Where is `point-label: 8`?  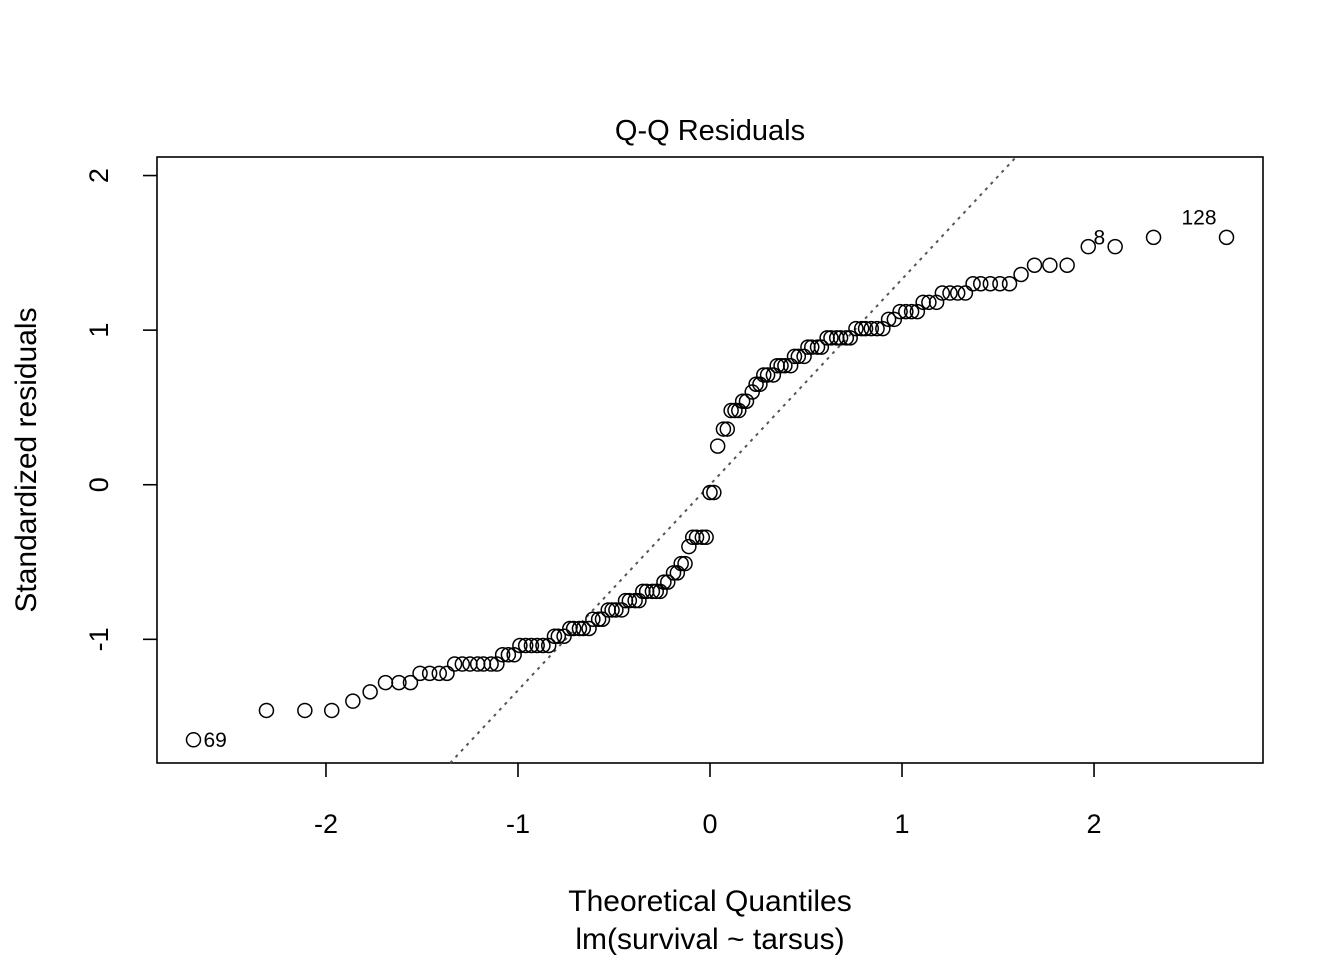 point-label: 8 is located at coordinates (1099, 237).